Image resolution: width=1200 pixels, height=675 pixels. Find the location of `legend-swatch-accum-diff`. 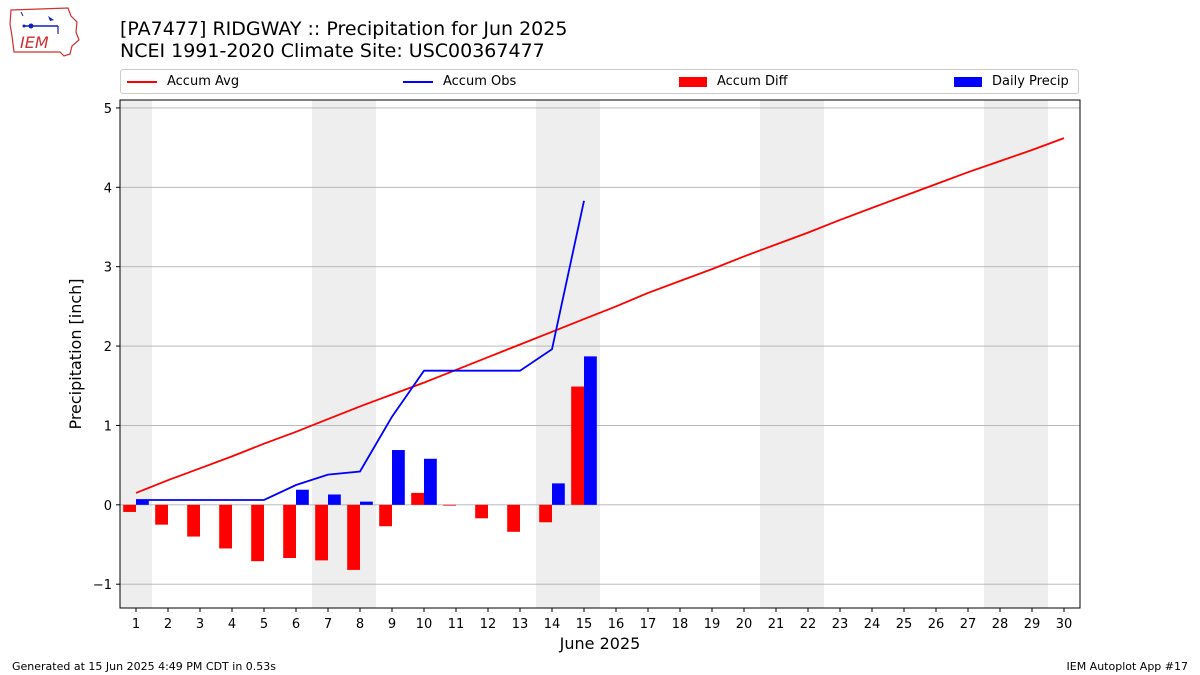

legend-swatch-accum-diff is located at coordinates (693, 81).